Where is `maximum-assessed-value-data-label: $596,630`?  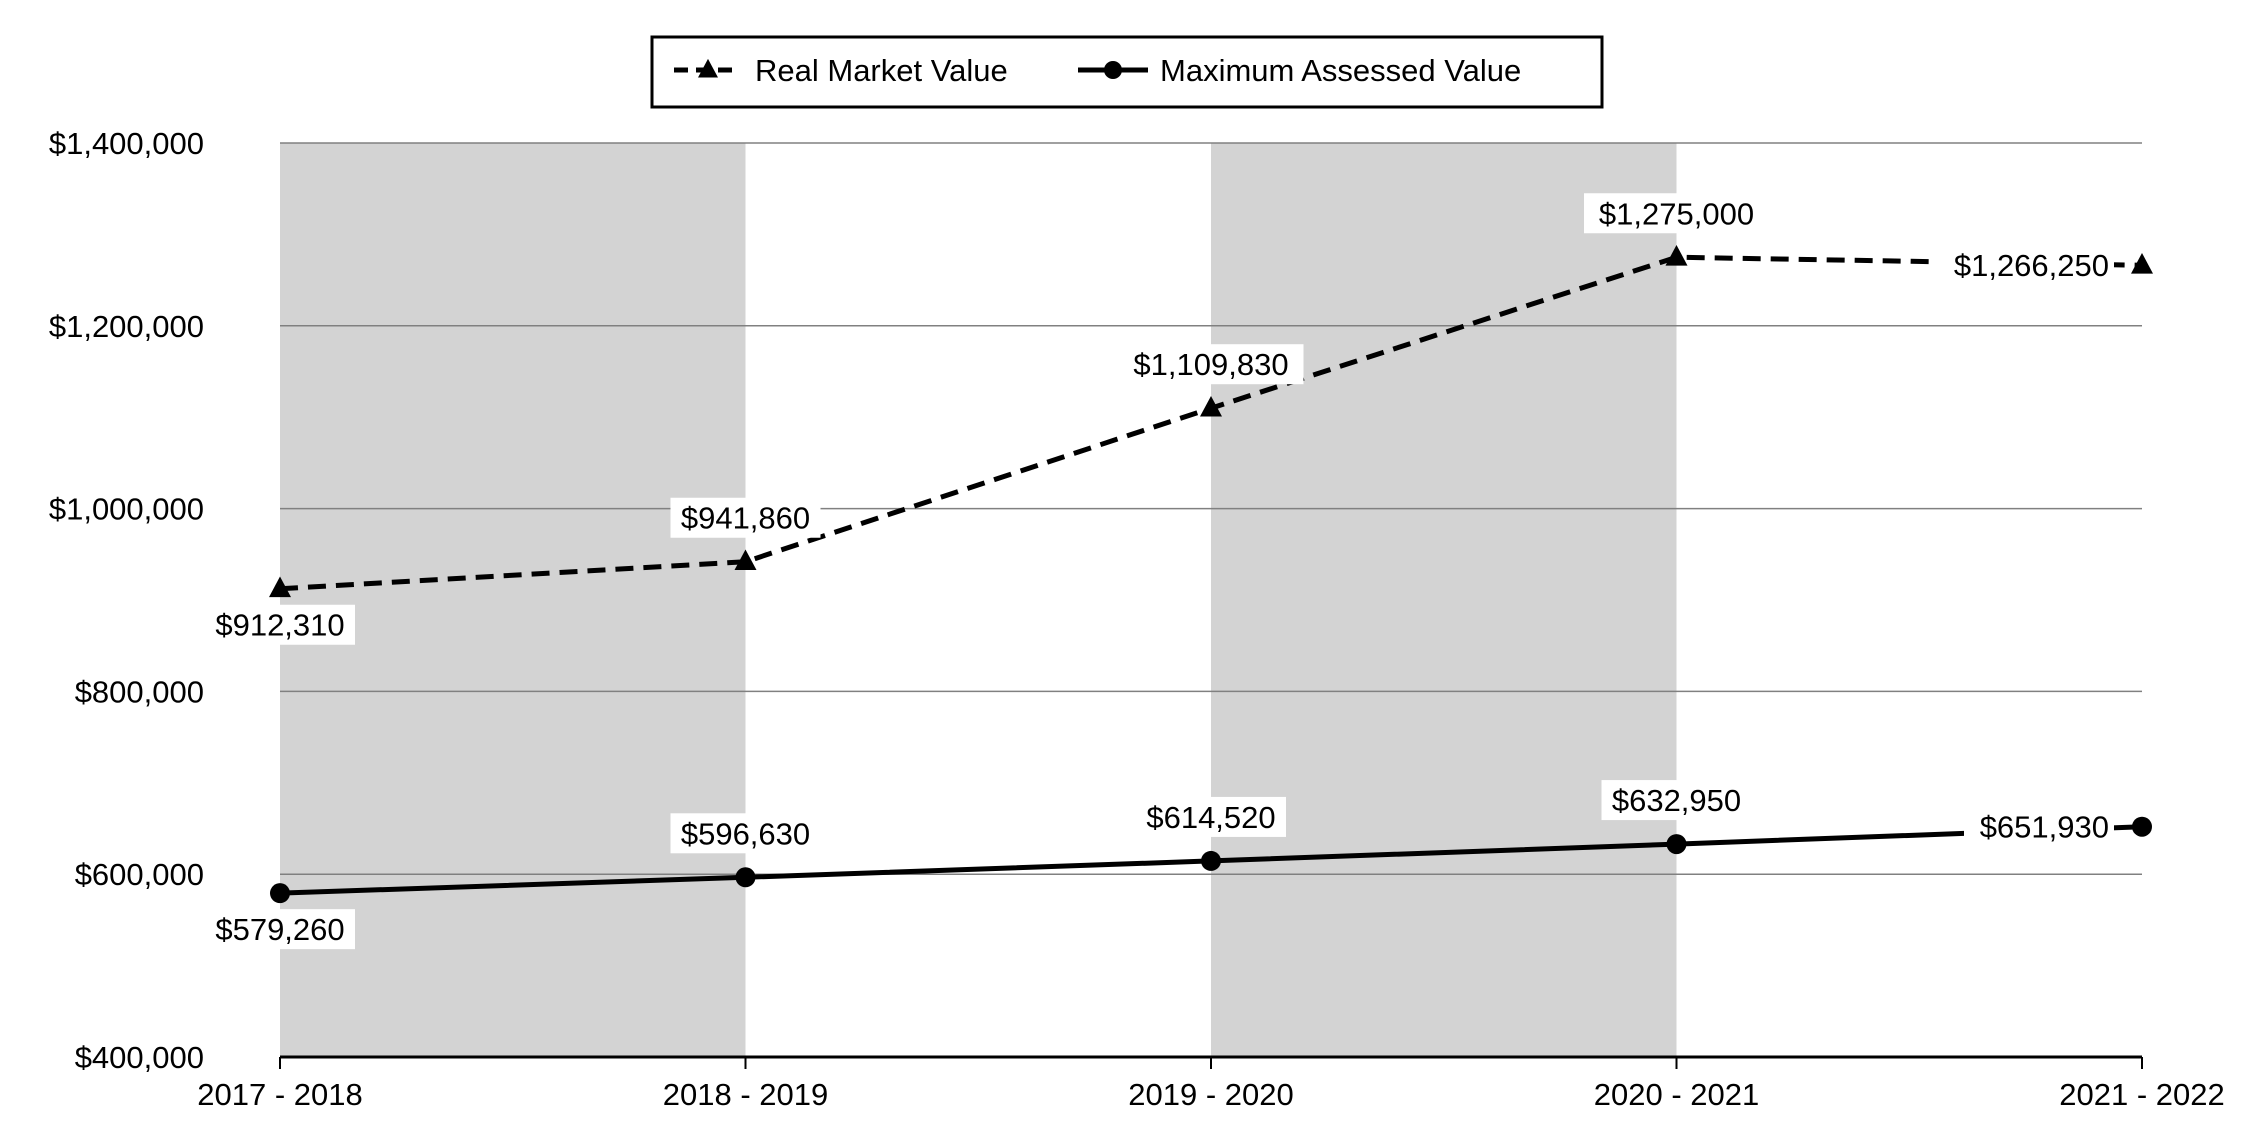 maximum-assessed-value-data-label: $596,630 is located at coordinates (745, 833).